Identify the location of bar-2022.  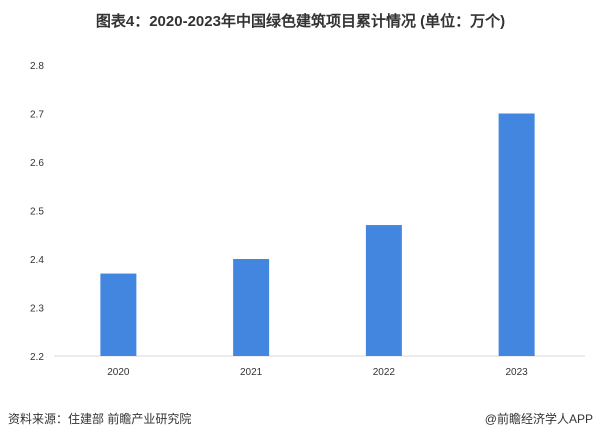
(383, 290).